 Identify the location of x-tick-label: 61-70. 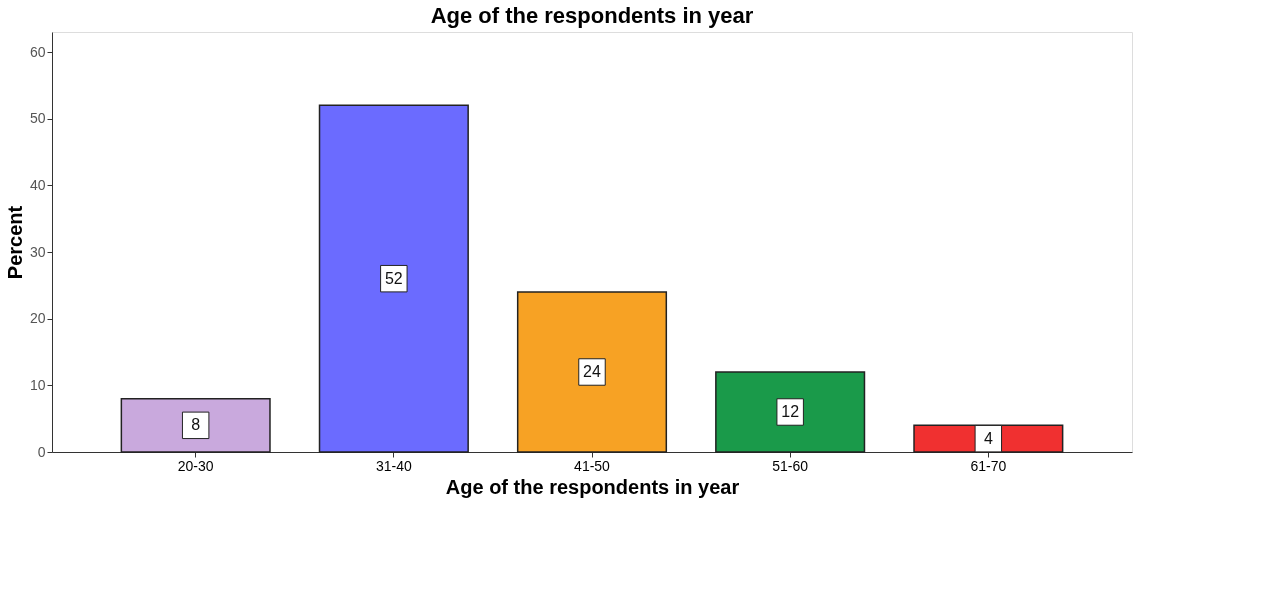
(988, 465).